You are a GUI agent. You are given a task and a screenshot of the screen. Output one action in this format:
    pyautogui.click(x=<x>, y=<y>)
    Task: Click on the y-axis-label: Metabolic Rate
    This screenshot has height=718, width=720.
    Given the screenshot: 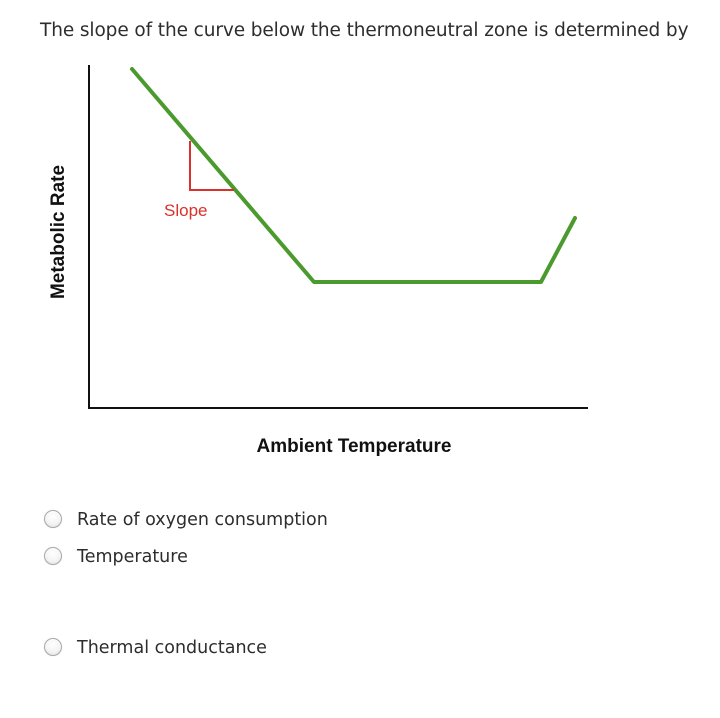 What is the action you would take?
    pyautogui.click(x=58, y=232)
    